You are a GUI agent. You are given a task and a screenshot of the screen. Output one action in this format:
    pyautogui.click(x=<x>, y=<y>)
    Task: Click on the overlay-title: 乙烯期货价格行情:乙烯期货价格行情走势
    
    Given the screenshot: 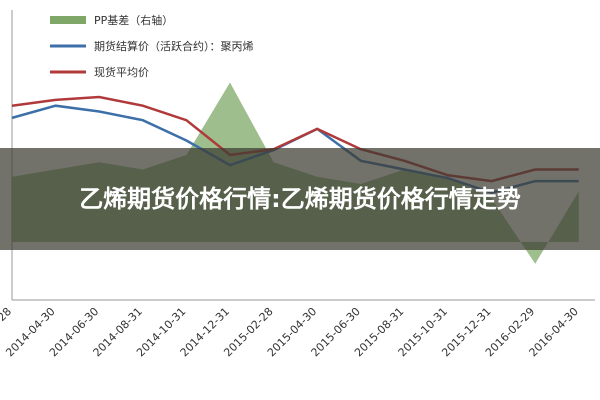 What is the action you would take?
    pyautogui.click(x=300, y=199)
    